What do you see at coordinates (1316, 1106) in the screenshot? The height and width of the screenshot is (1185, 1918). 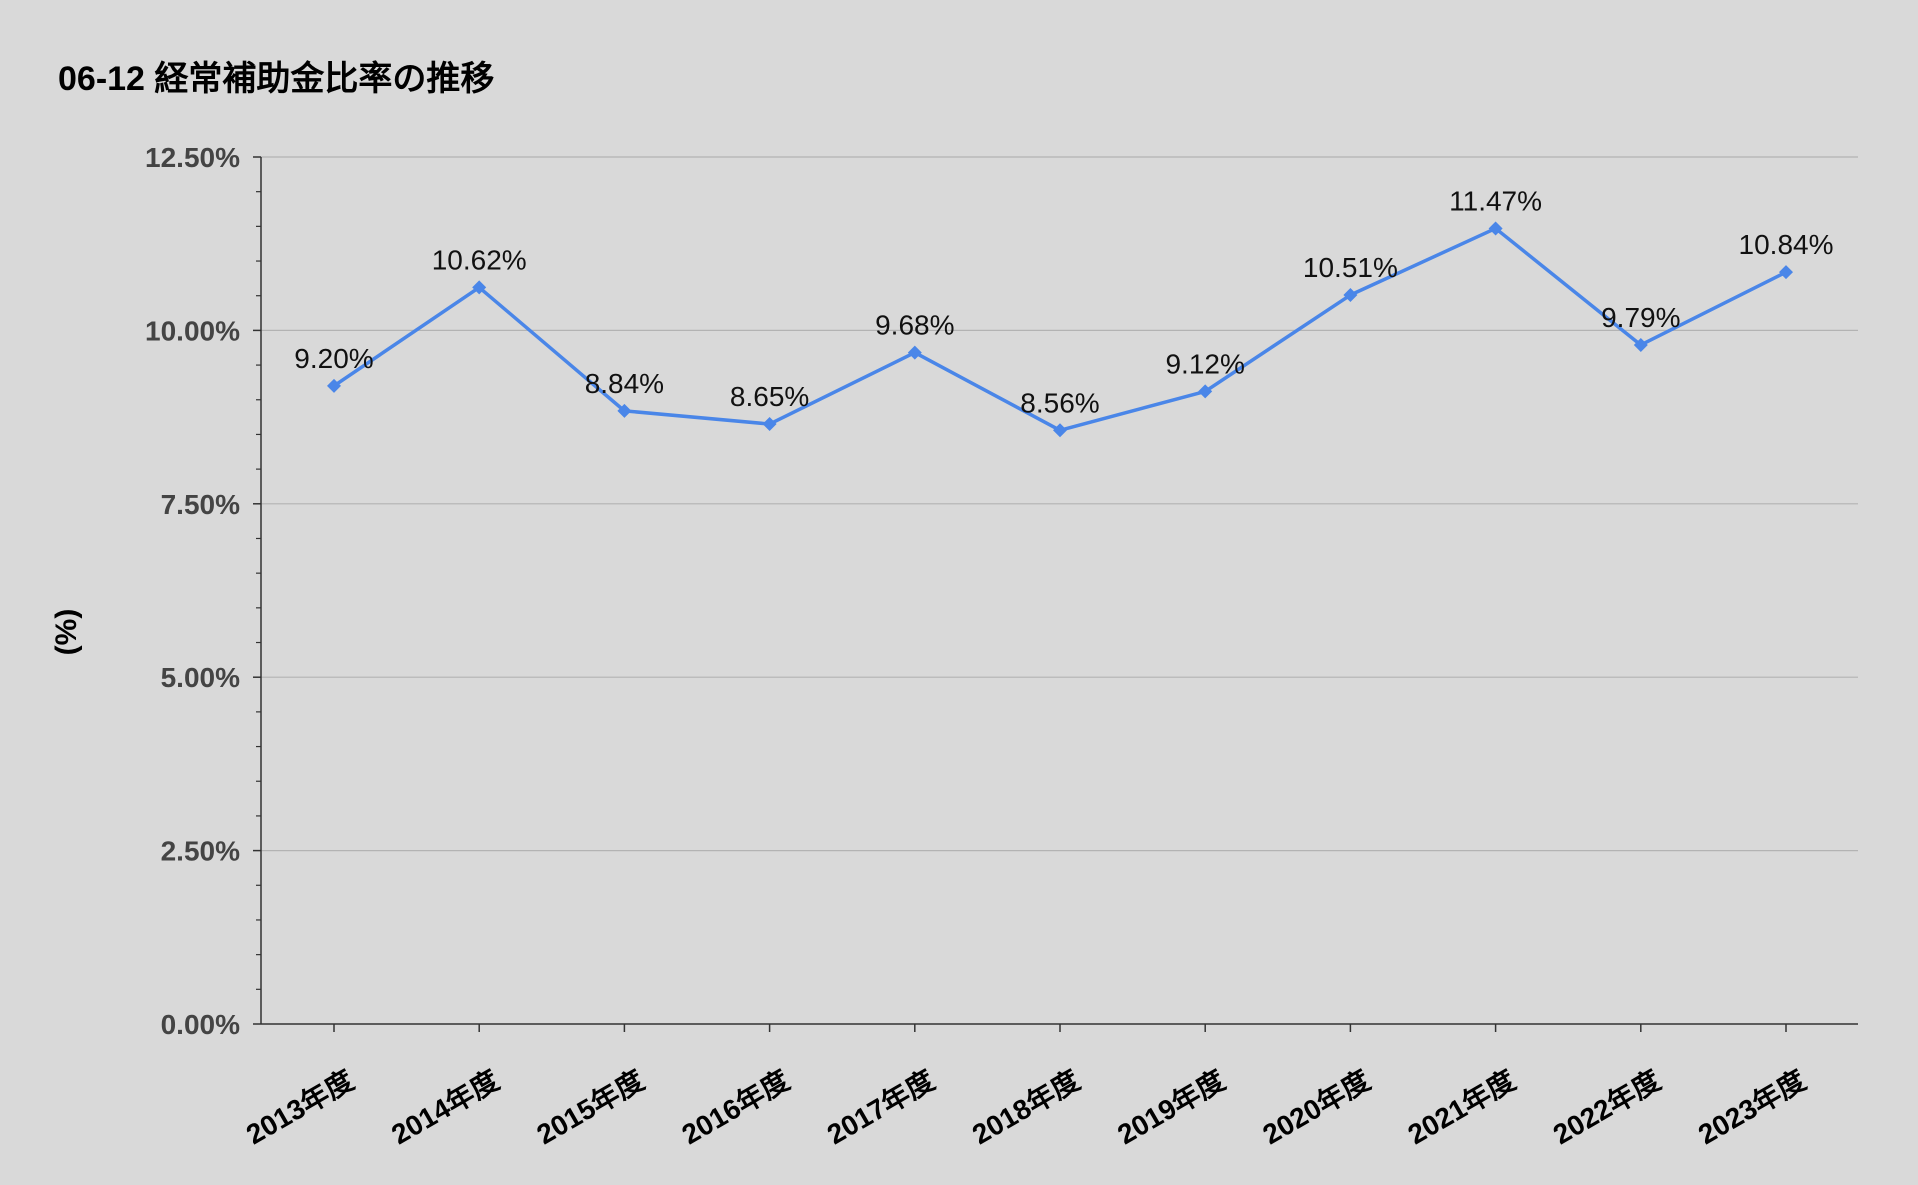 I see `x-tick-label: 2020年度` at bounding box center [1316, 1106].